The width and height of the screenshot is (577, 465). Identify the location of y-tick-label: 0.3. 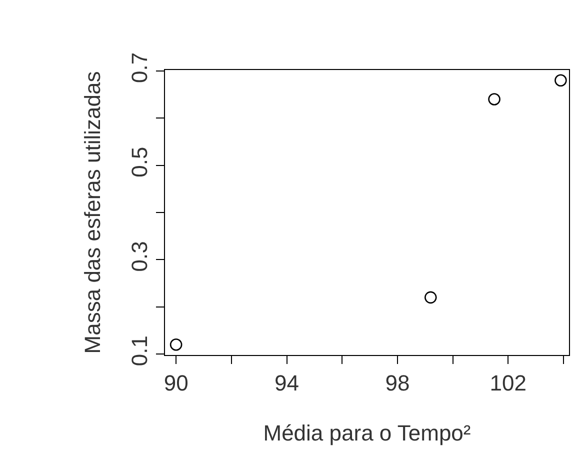
(139, 256).